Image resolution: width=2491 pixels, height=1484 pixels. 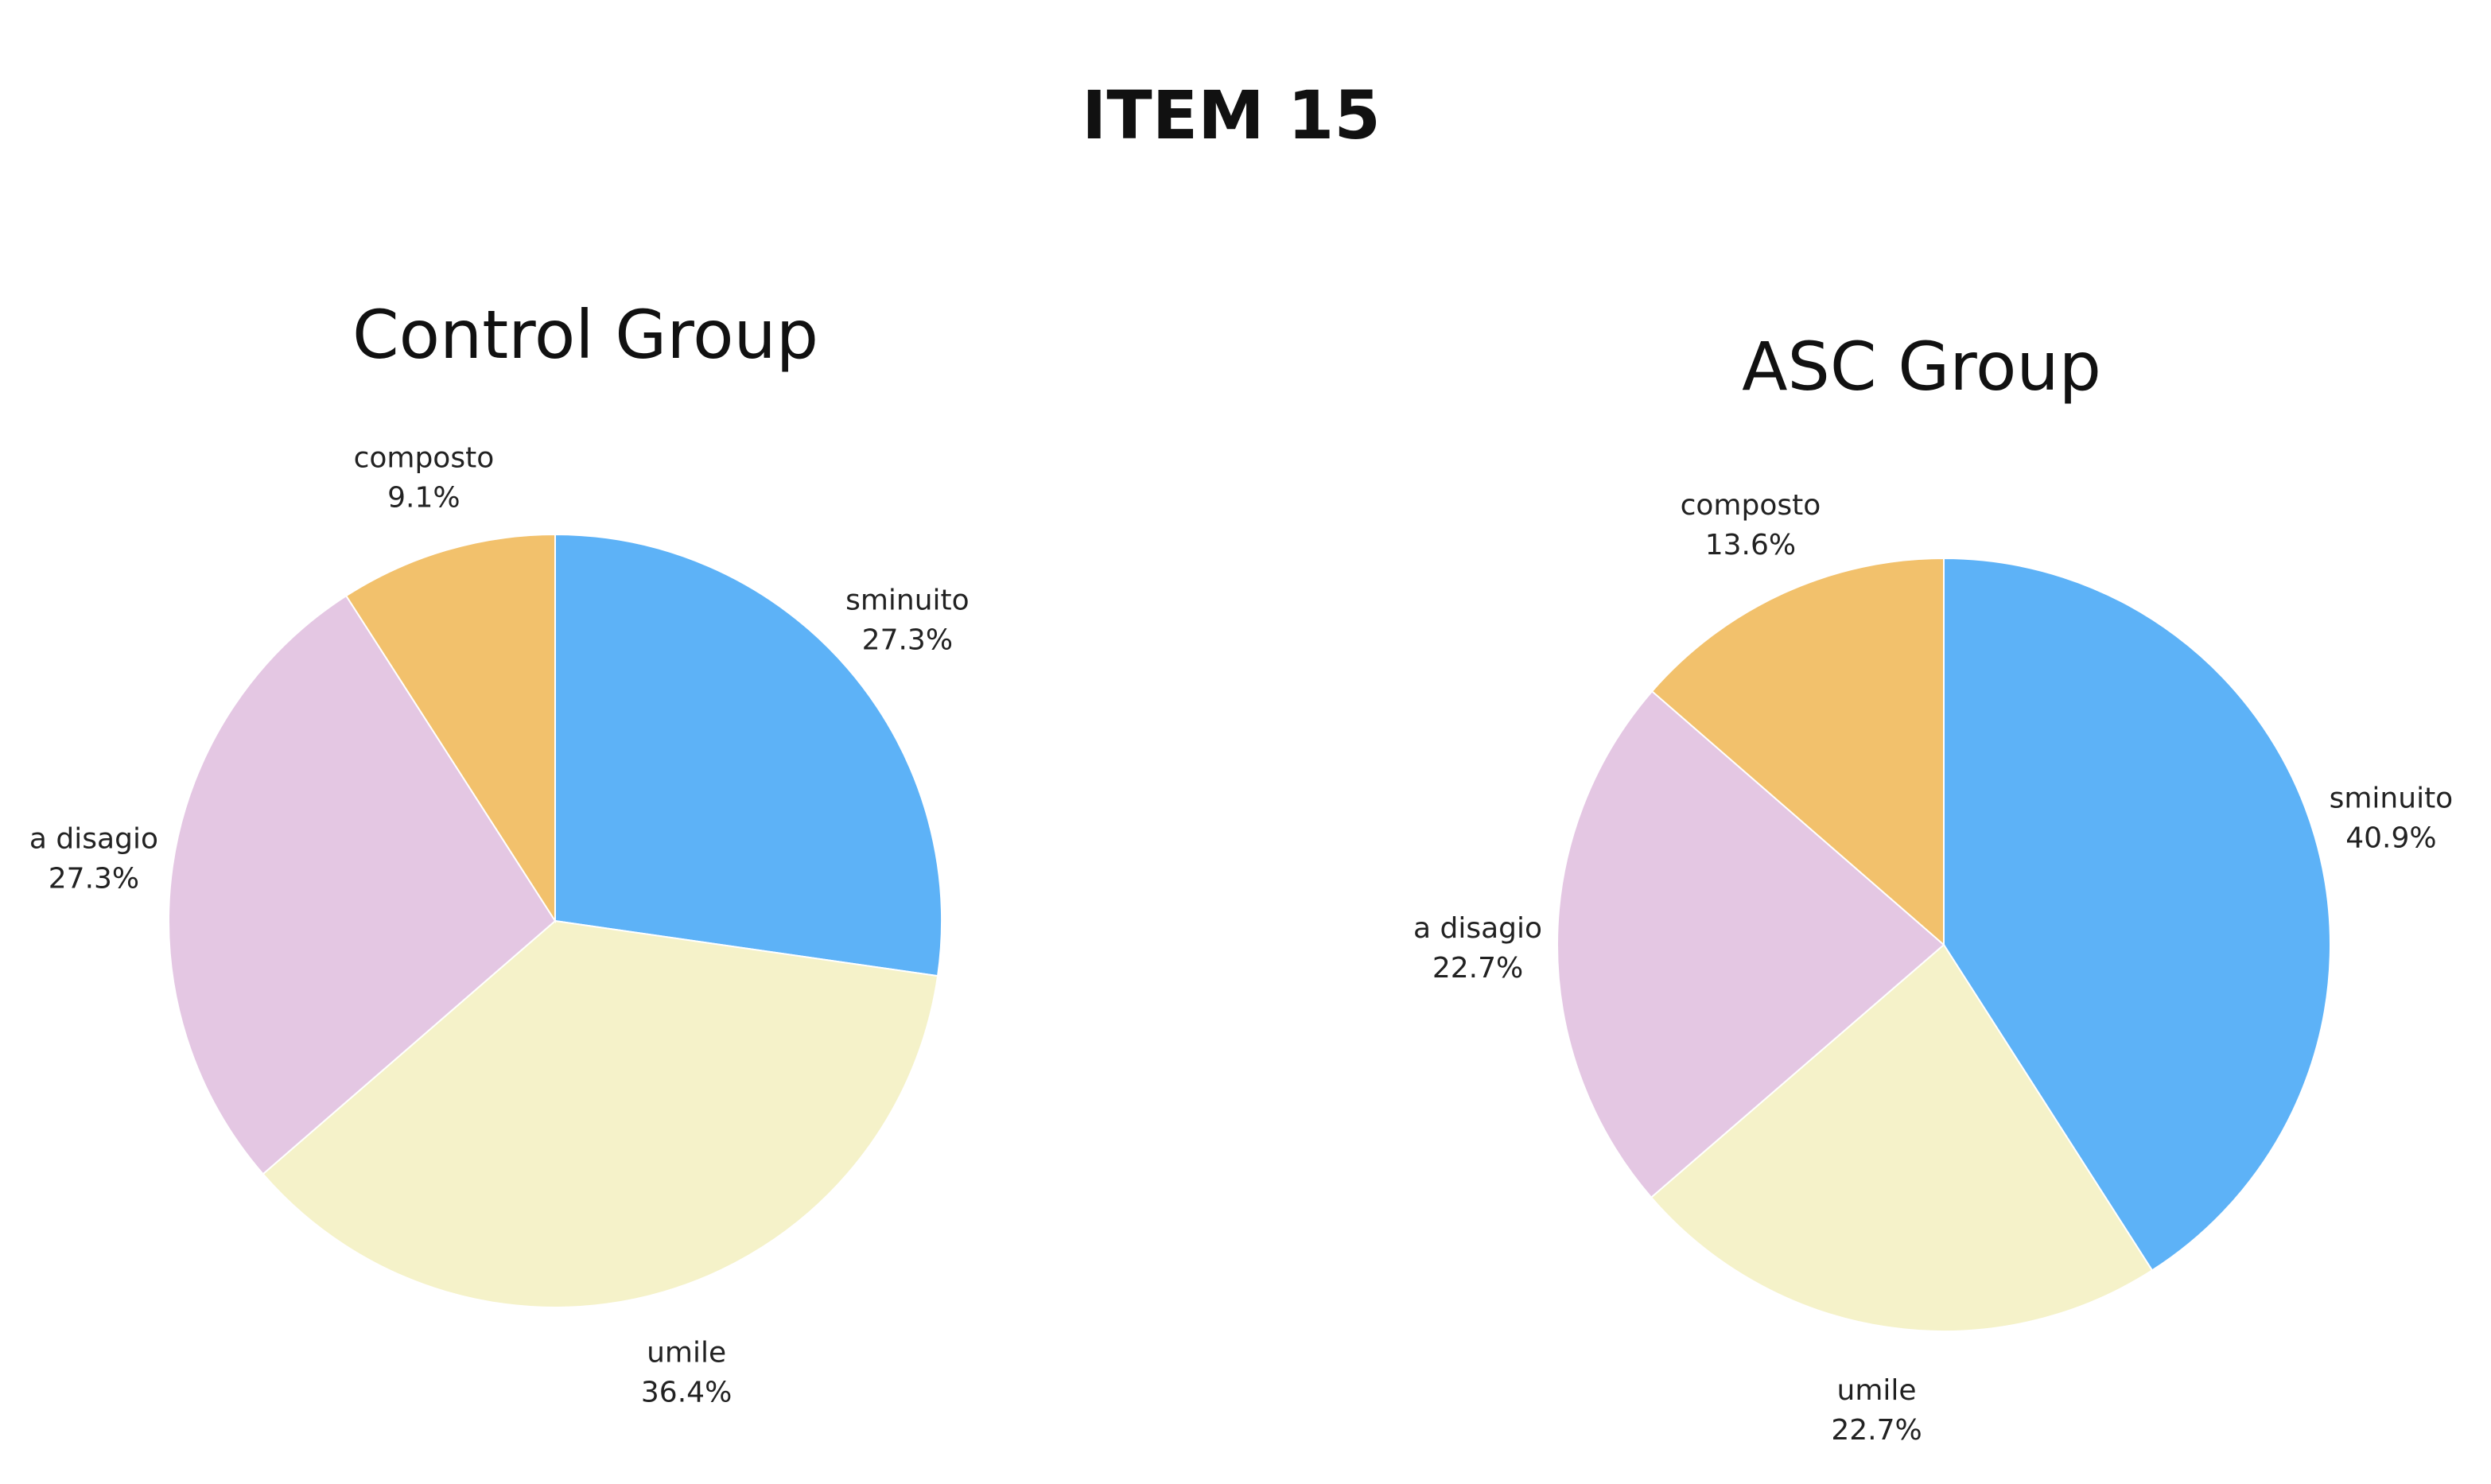 I want to click on asc-label-composto: composto, so click(x=1751, y=505).